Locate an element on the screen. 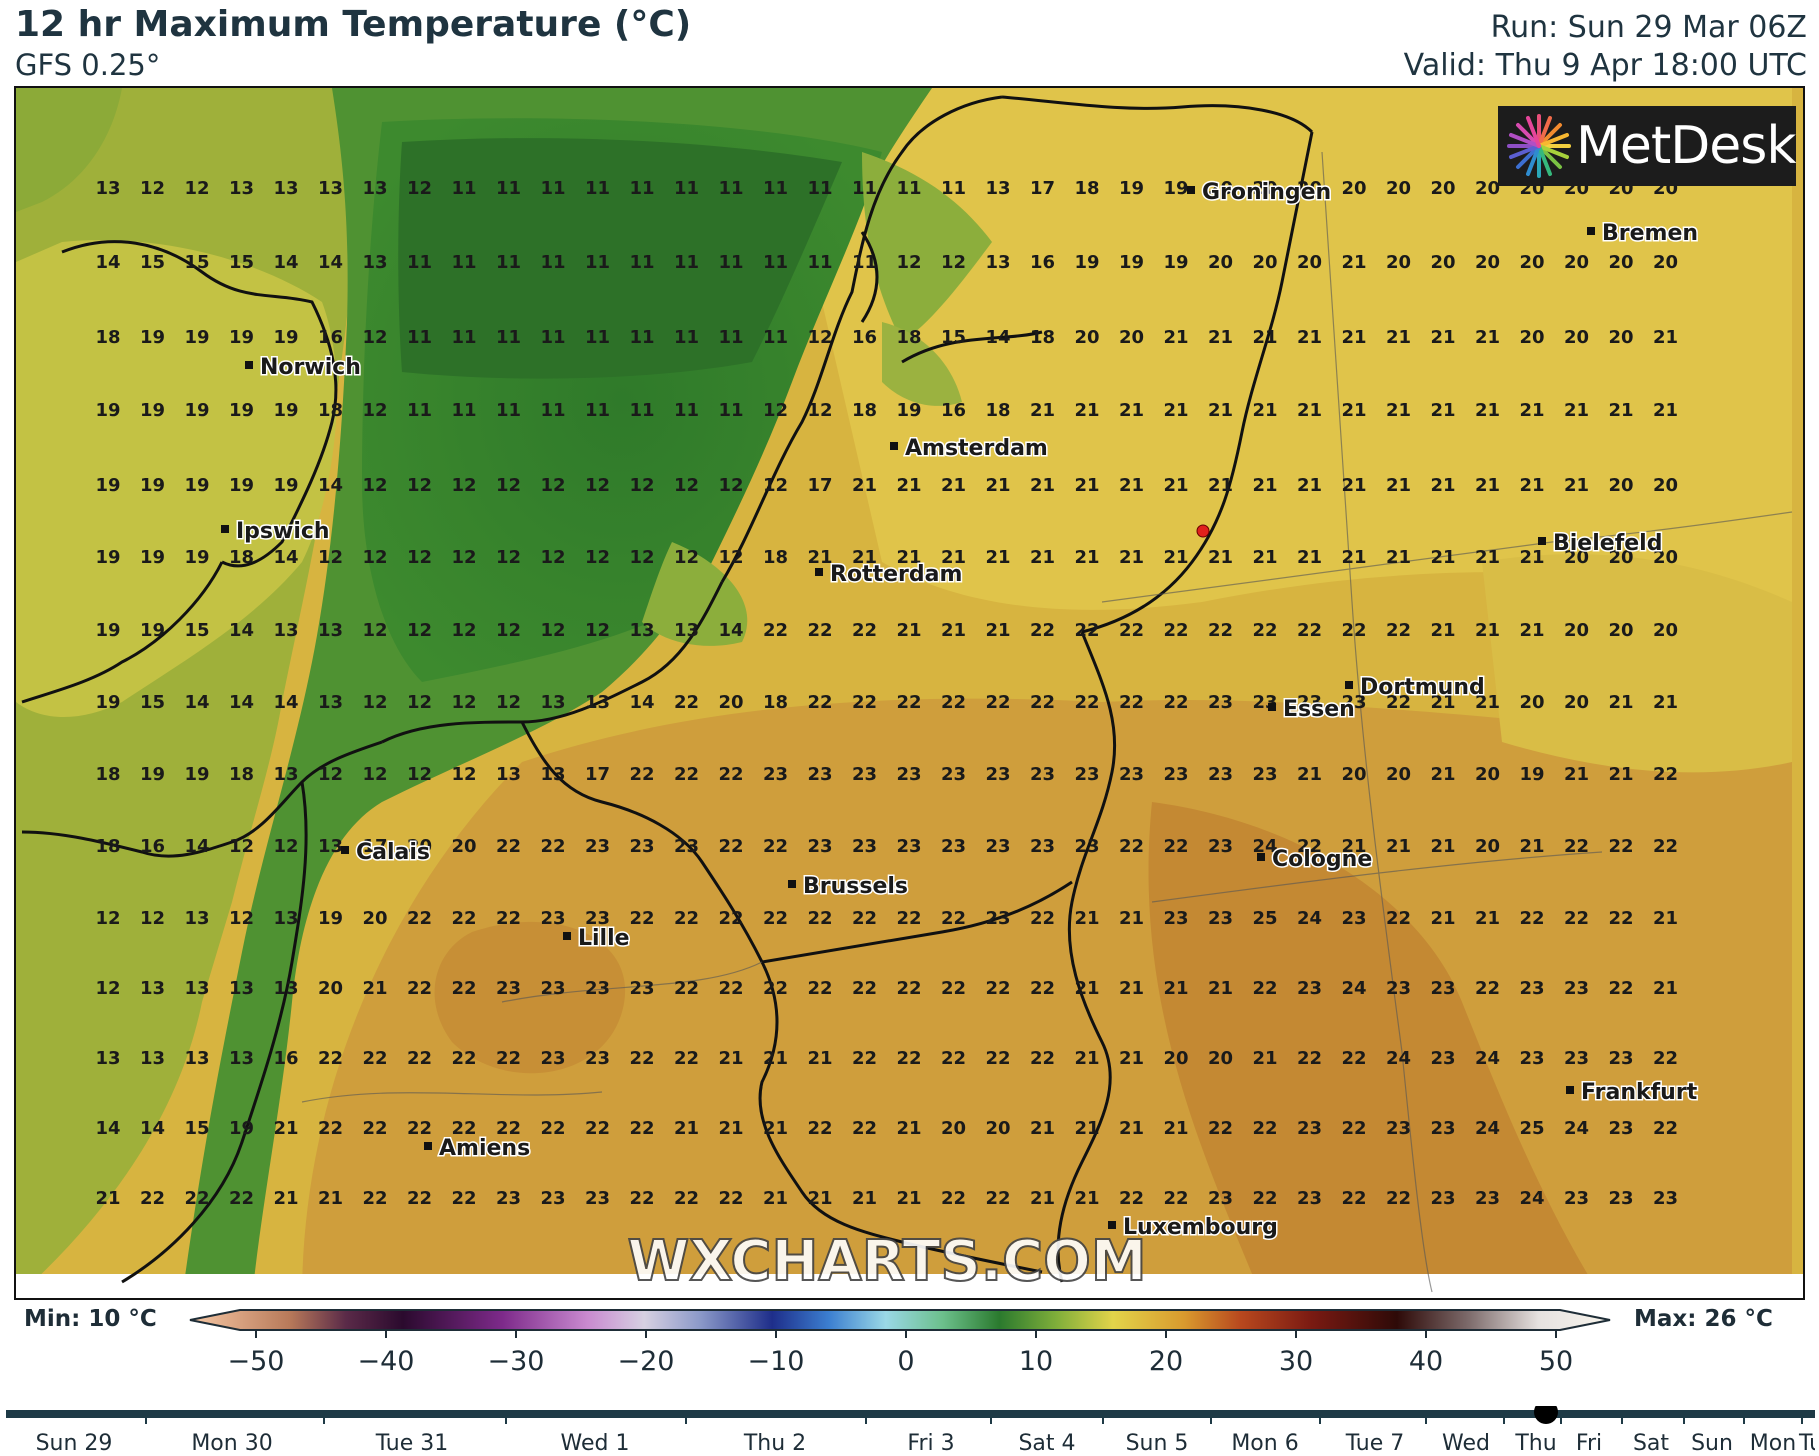 This screenshot has height=1456, width=1819. timeline-day-label: Tue 7 is located at coordinates (1375, 1443).